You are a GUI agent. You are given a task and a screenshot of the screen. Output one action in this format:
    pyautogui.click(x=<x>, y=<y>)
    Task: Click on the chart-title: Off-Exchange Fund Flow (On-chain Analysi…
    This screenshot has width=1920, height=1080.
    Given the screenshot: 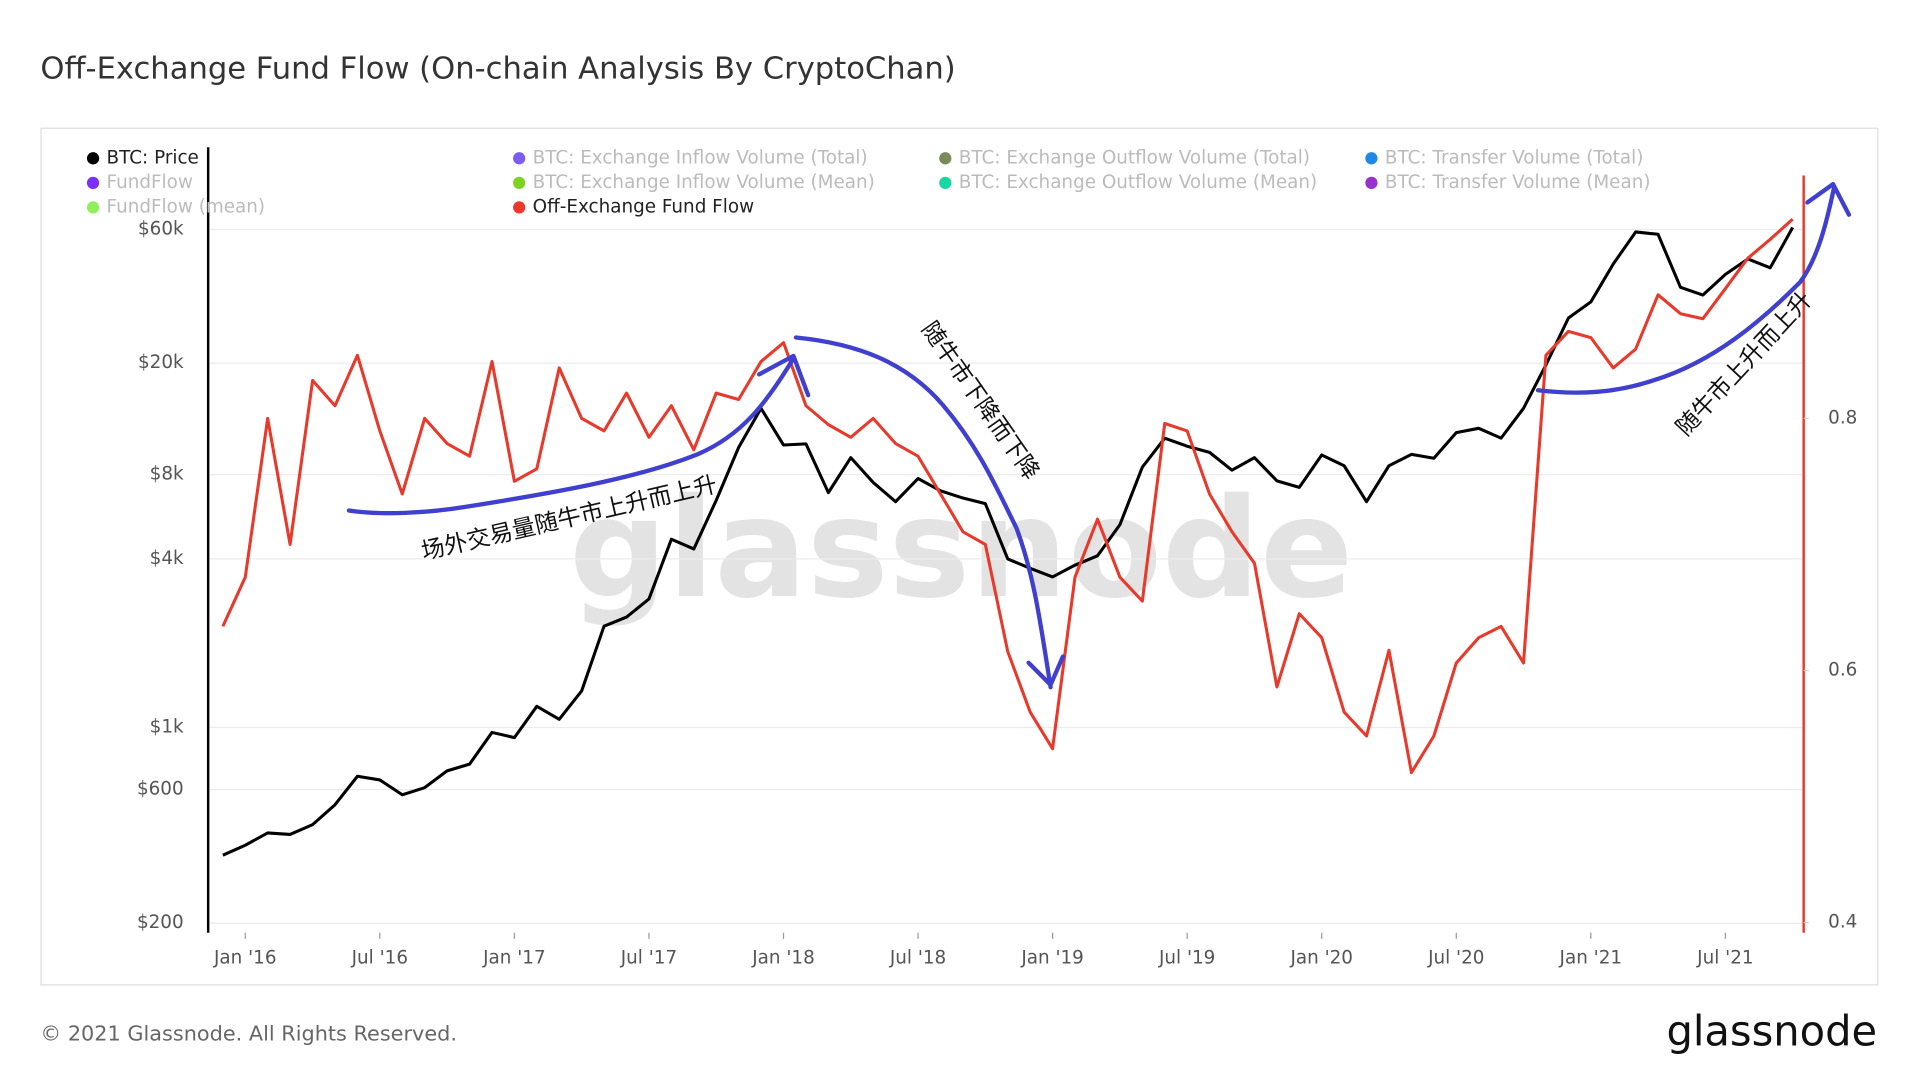 What is the action you would take?
    pyautogui.click(x=497, y=68)
    